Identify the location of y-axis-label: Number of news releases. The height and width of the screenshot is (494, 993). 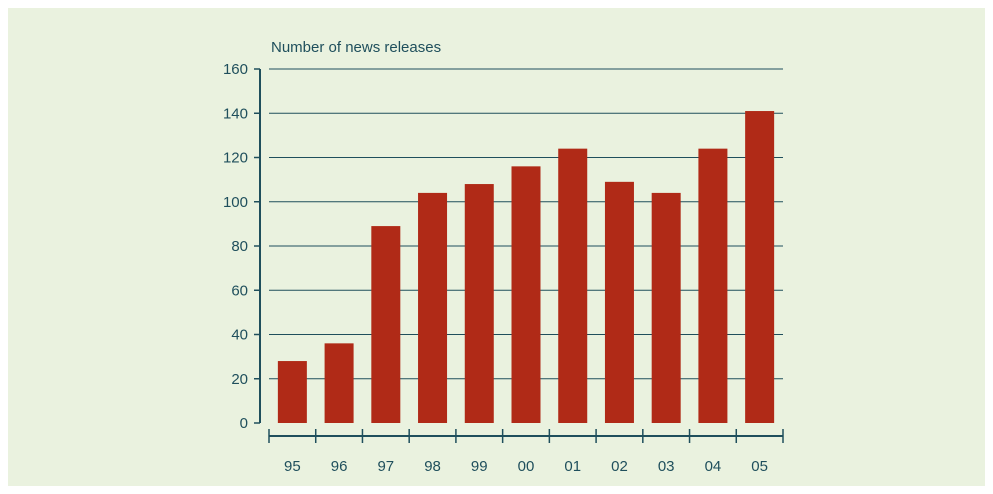
(356, 47).